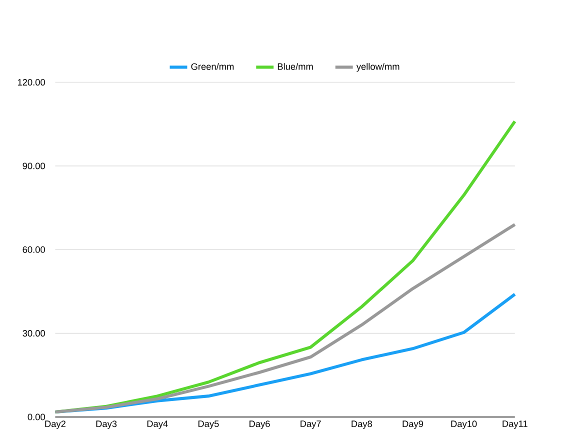 The width and height of the screenshot is (587, 439). Describe the element at coordinates (208, 424) in the screenshot. I see `x-tick-label: Day5` at that location.